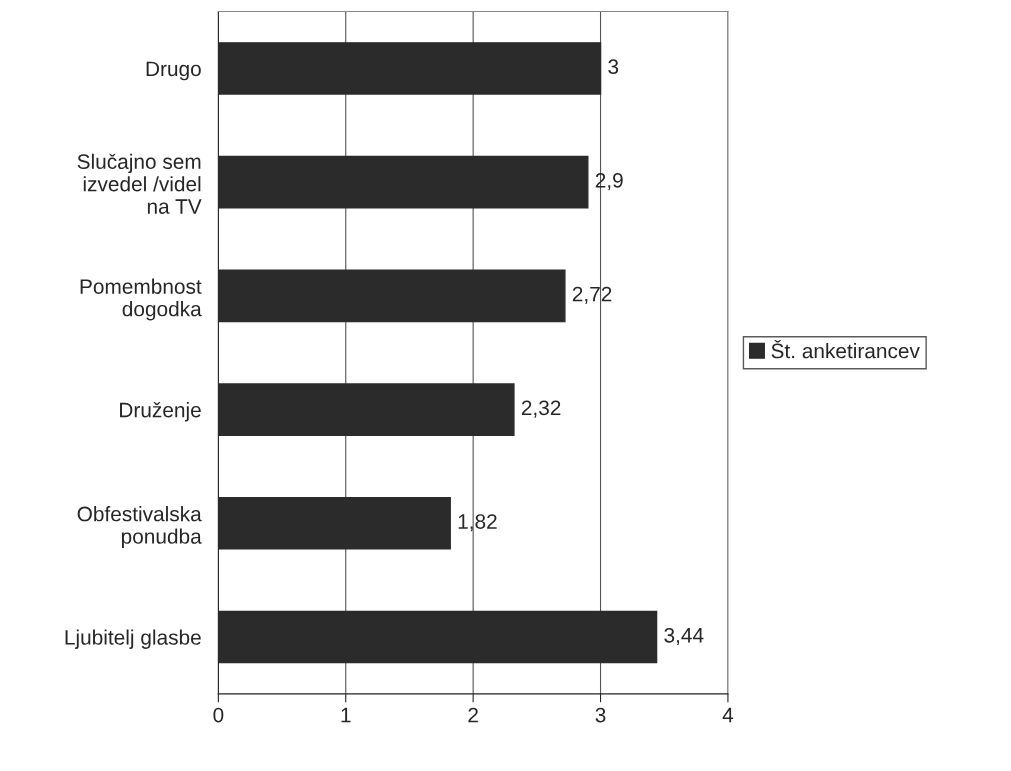 Image resolution: width=1011 pixels, height=771 pixels. What do you see at coordinates (139, 527) in the screenshot?
I see `y-tick-label: Obfestivalska ponudba` at bounding box center [139, 527].